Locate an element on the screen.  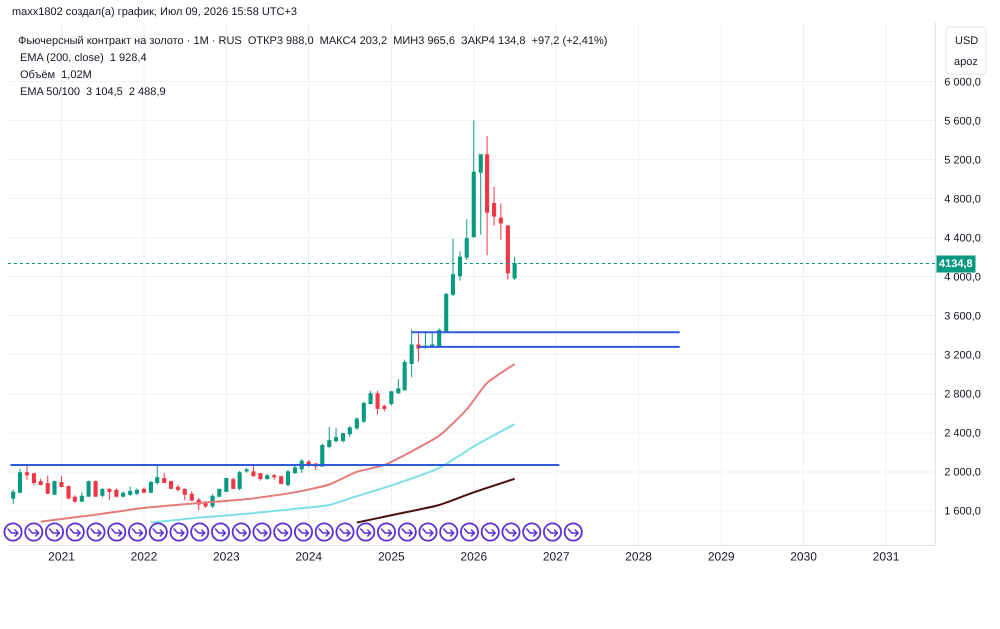
y-tick-label: 5 200,0 is located at coordinates (962, 160).